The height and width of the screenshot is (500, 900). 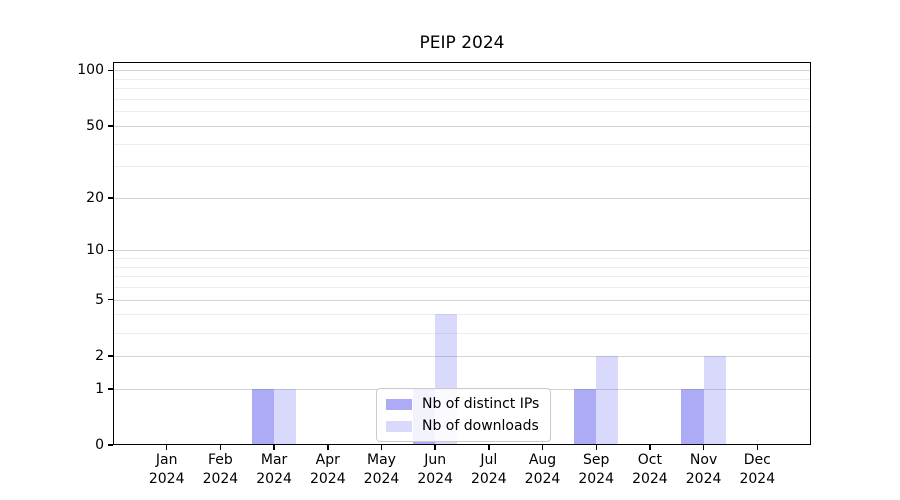 What do you see at coordinates (95, 250) in the screenshot?
I see `y-tick-label: 10` at bounding box center [95, 250].